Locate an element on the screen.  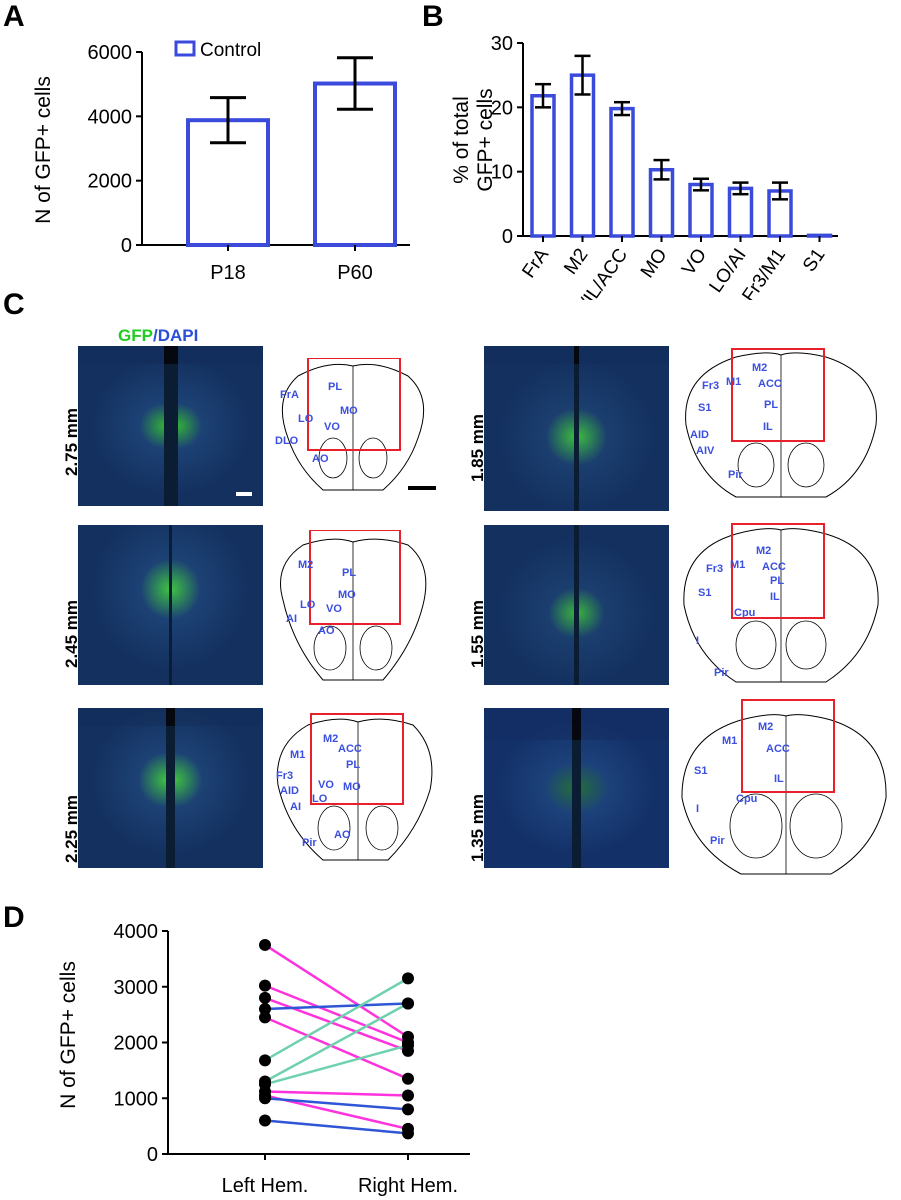
atlas-section: M2 ACC M1 PL Fr3 VO MO AID LO AI Pir AO is located at coordinates (354, 787).